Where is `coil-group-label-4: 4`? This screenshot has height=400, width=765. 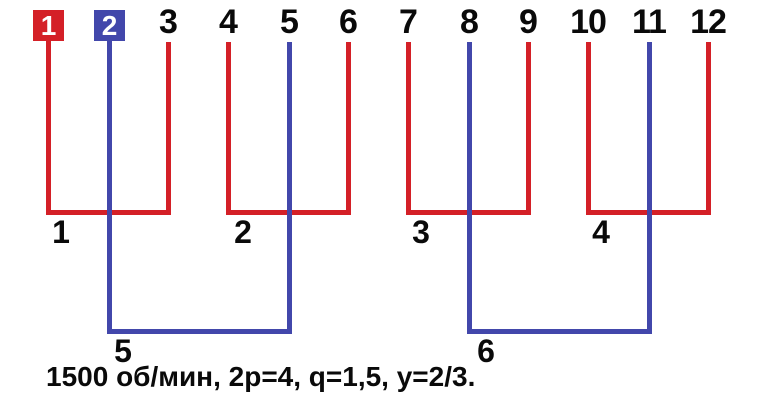
coil-group-label-4: 4 is located at coordinates (601, 232).